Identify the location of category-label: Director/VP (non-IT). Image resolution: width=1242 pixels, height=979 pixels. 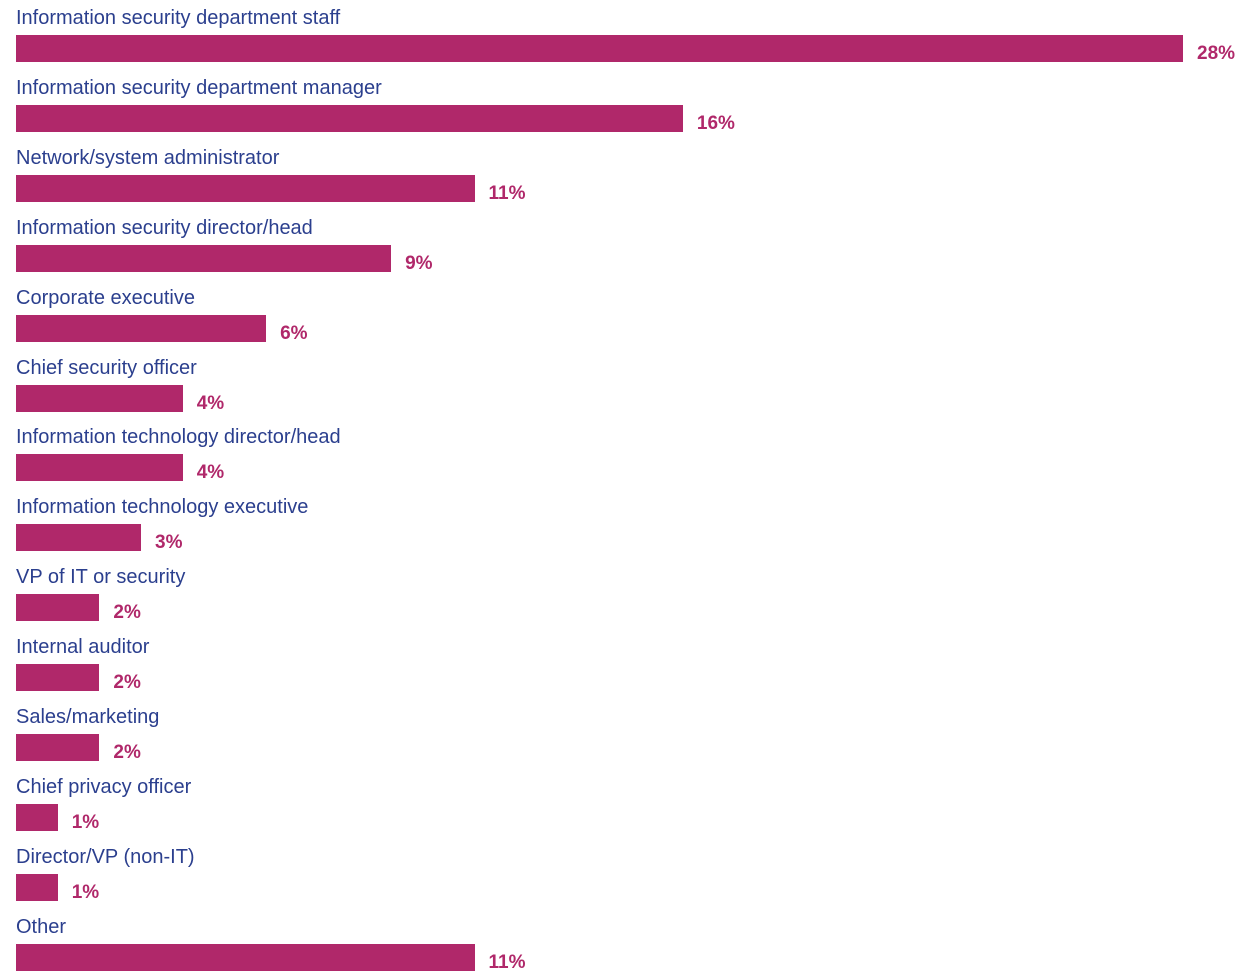
(105, 856).